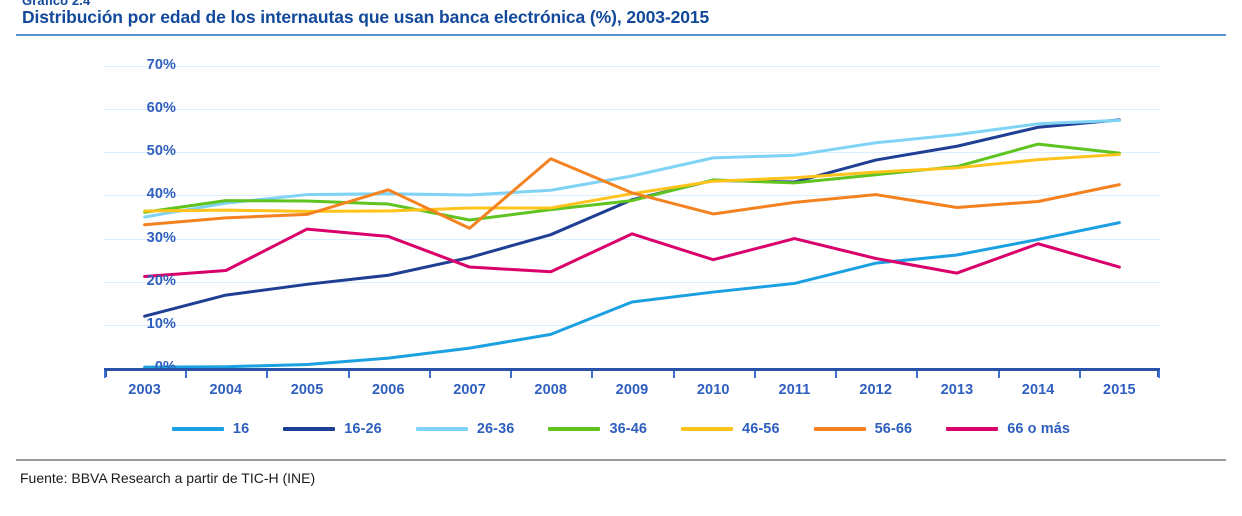 This screenshot has height=516, width=1242. I want to click on x-axis-tick-label: 2006, so click(388, 390).